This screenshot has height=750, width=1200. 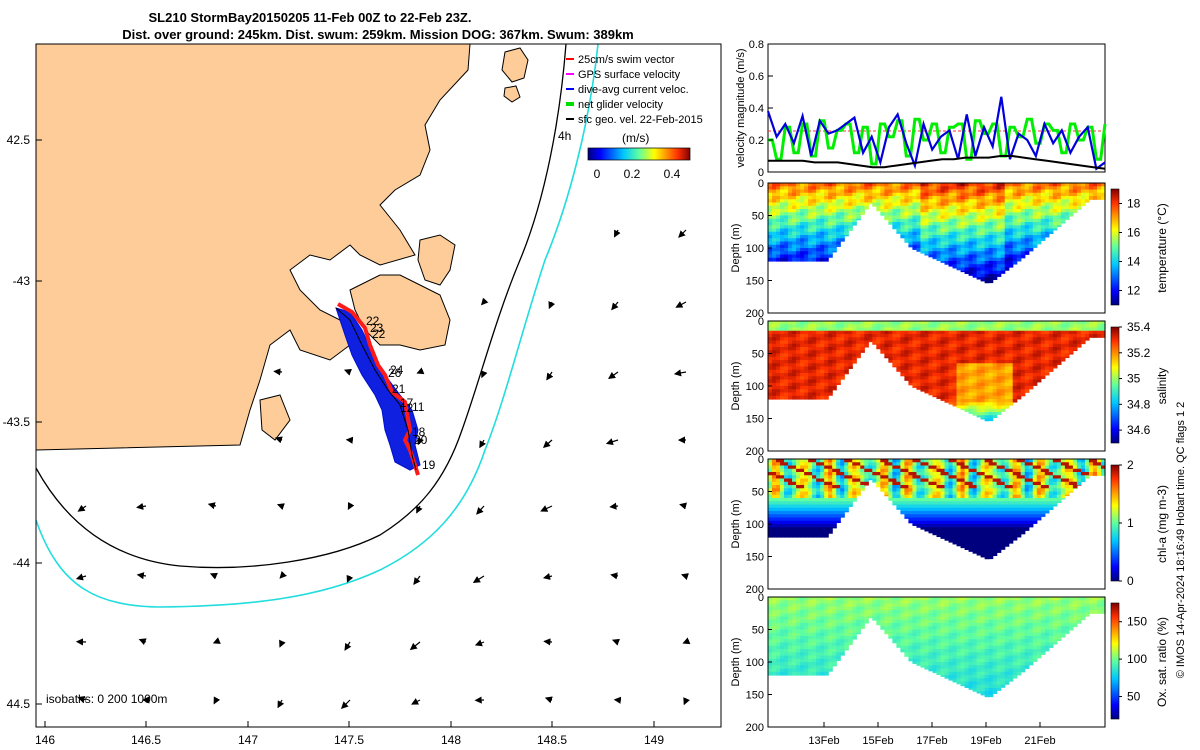 What do you see at coordinates (758, 355) in the screenshot?
I see `depth-tick-label: 50` at bounding box center [758, 355].